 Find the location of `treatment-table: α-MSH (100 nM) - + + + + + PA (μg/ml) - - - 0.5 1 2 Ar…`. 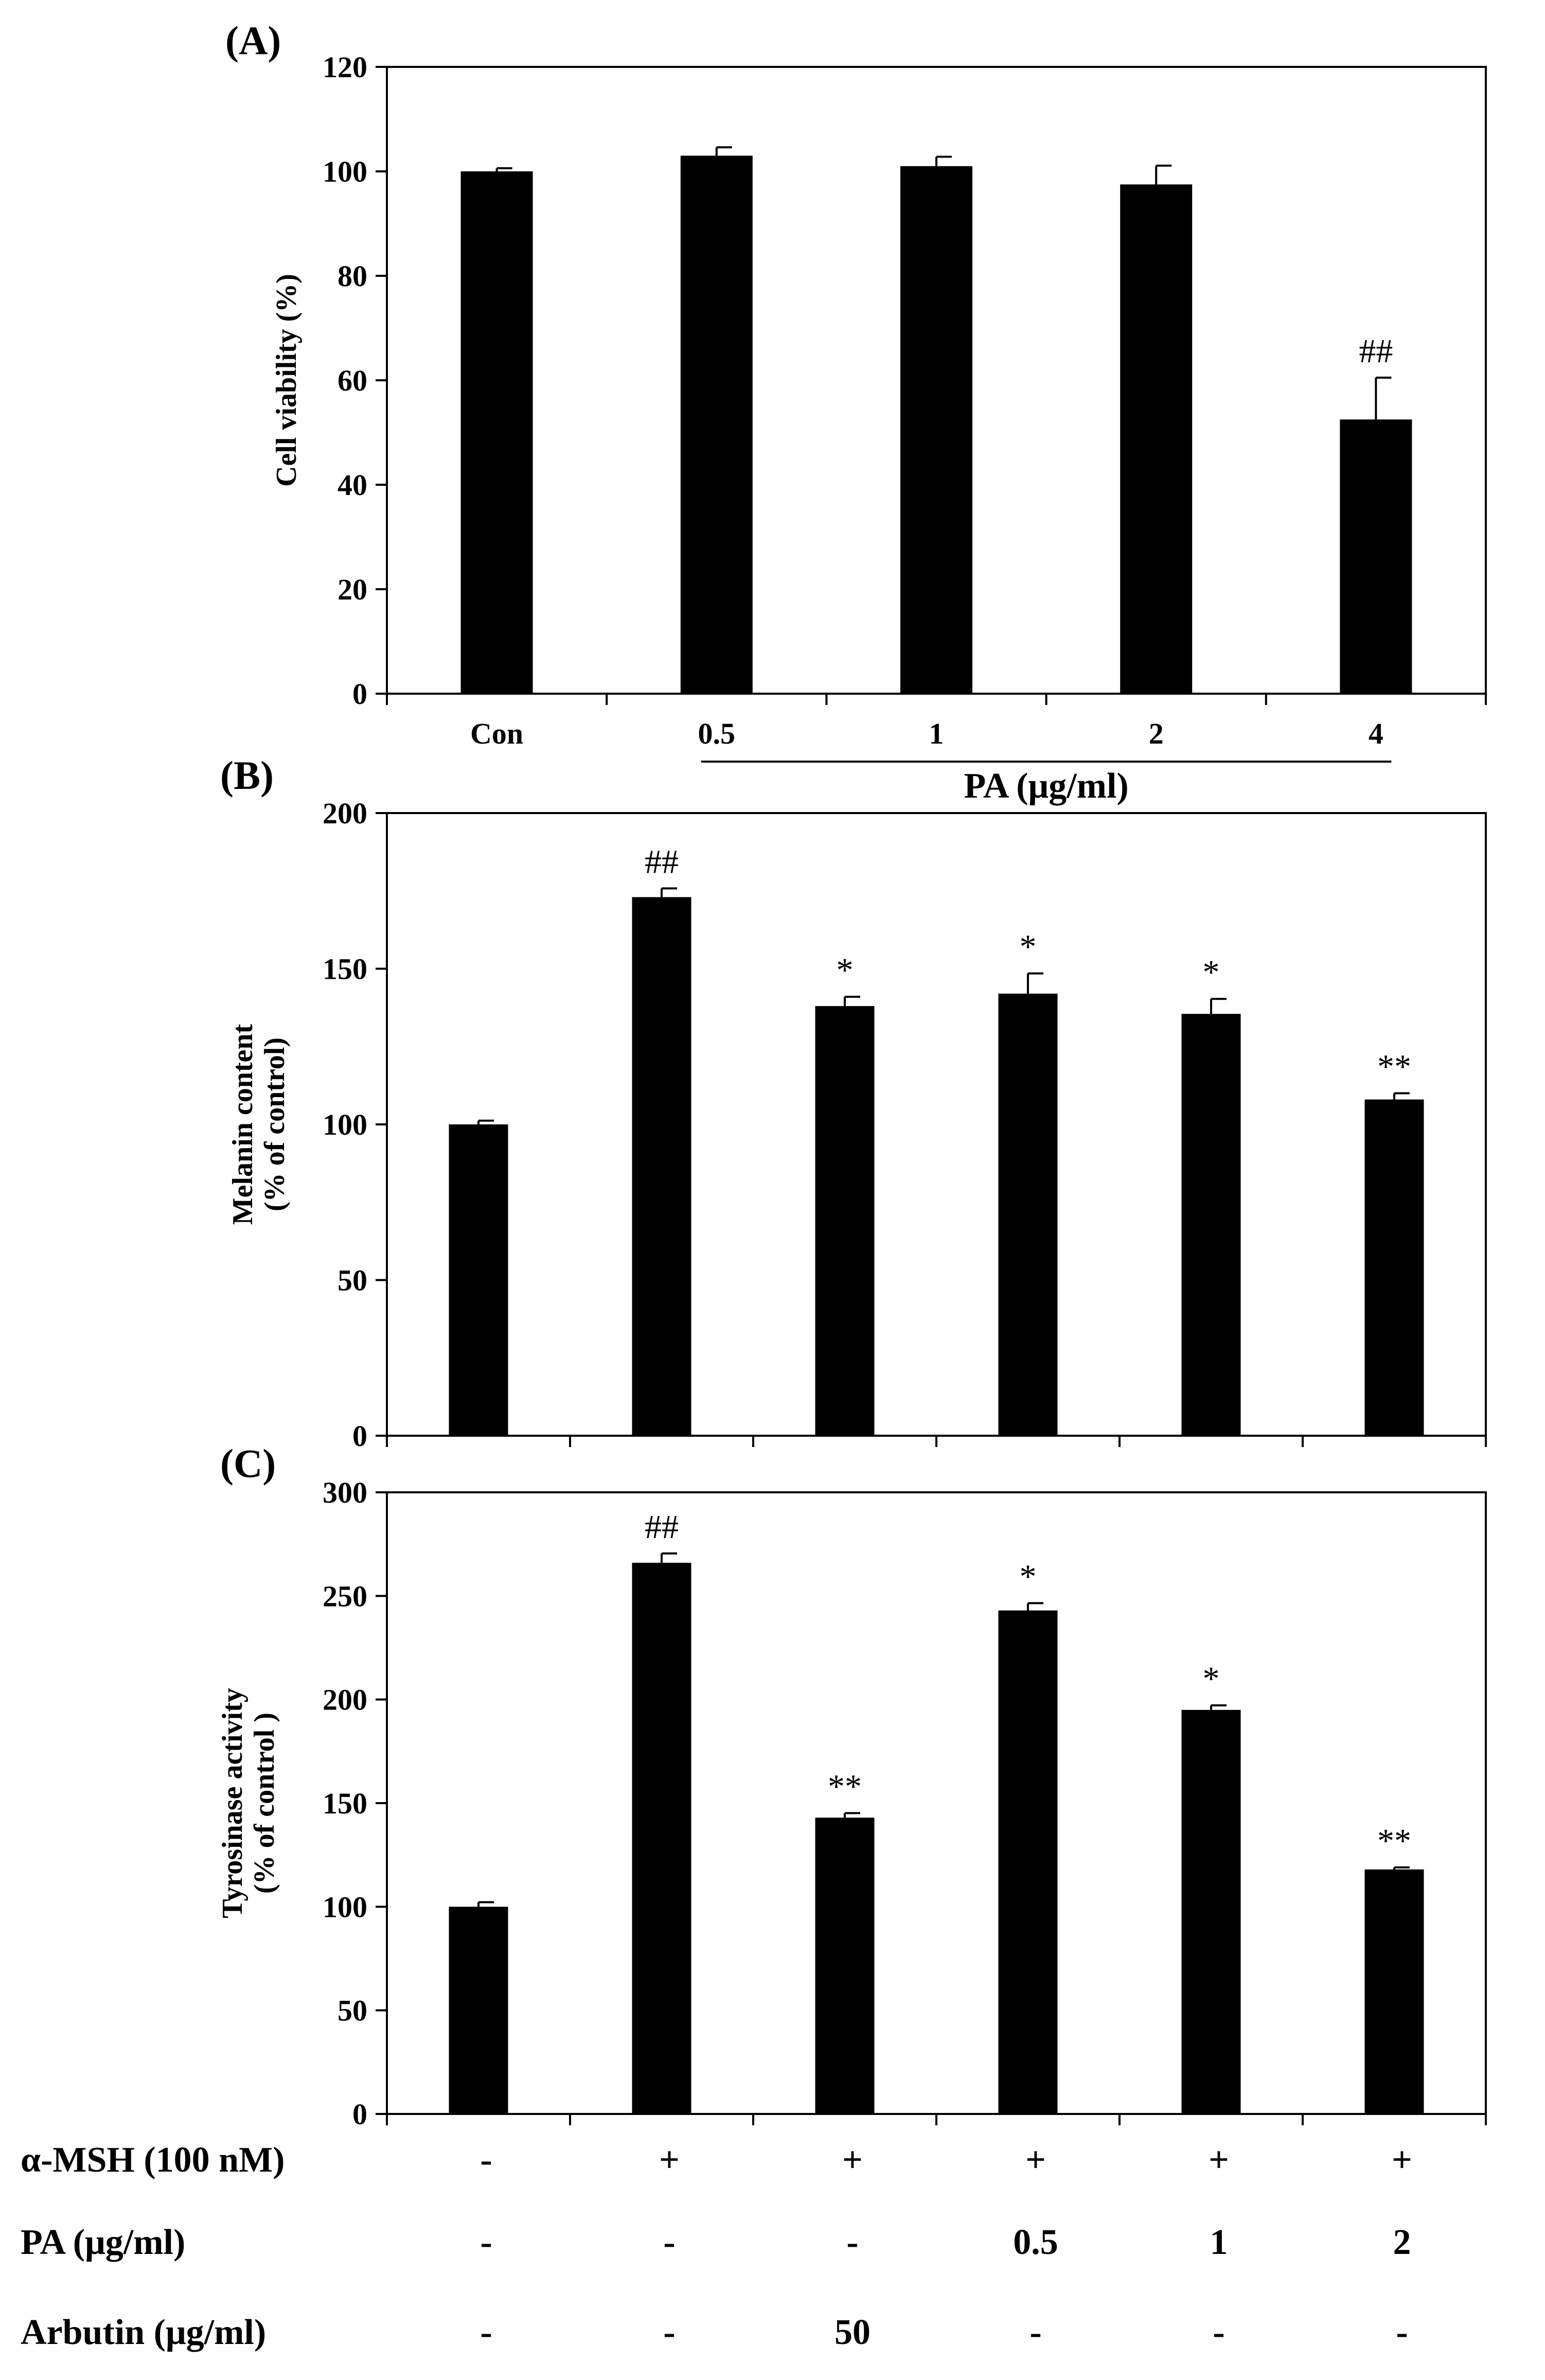

treatment-table: α-MSH (100 nM) - + + + + + PA (μg/ml) - - - 0.5 1 2 Ar… is located at coordinates (716, 2246).